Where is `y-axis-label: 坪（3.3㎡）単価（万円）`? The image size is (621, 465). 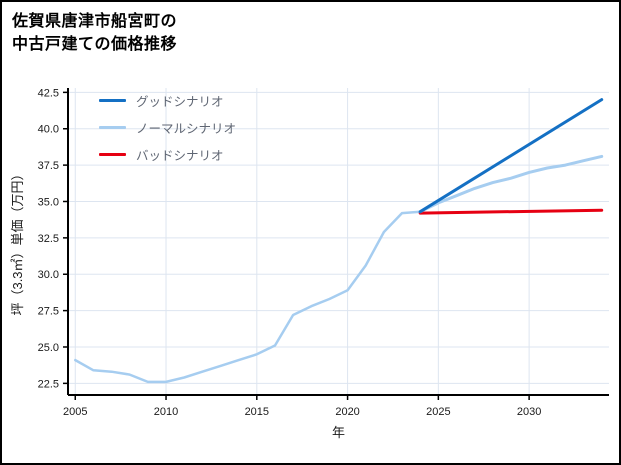 y-axis-label: 坪（3.3㎡）単価（万円） is located at coordinates (17, 241).